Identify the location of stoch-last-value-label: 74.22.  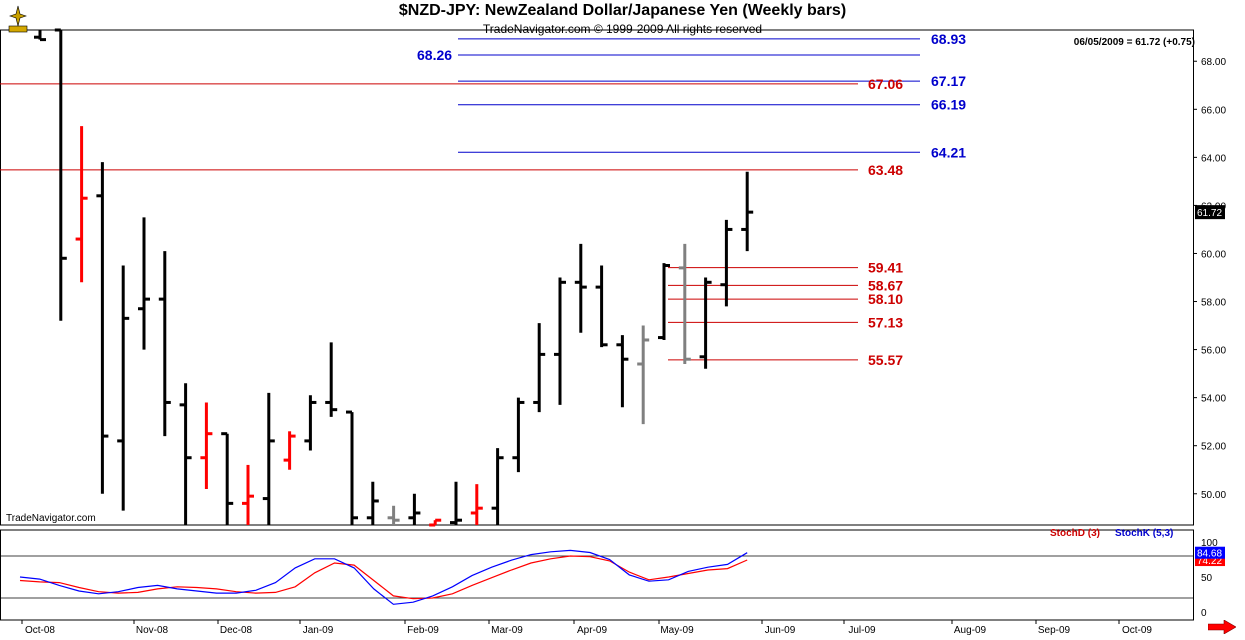
(1209, 561).